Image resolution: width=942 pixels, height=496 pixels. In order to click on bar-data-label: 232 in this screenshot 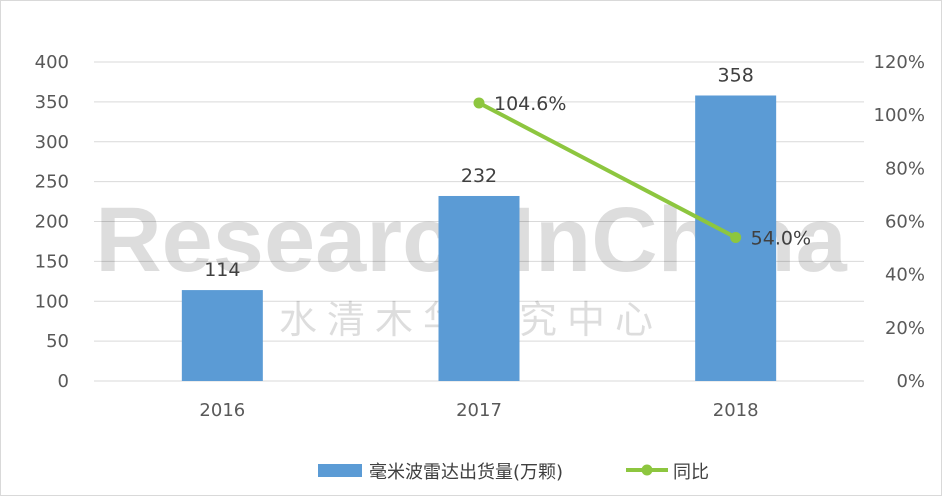, I will do `click(479, 176)`.